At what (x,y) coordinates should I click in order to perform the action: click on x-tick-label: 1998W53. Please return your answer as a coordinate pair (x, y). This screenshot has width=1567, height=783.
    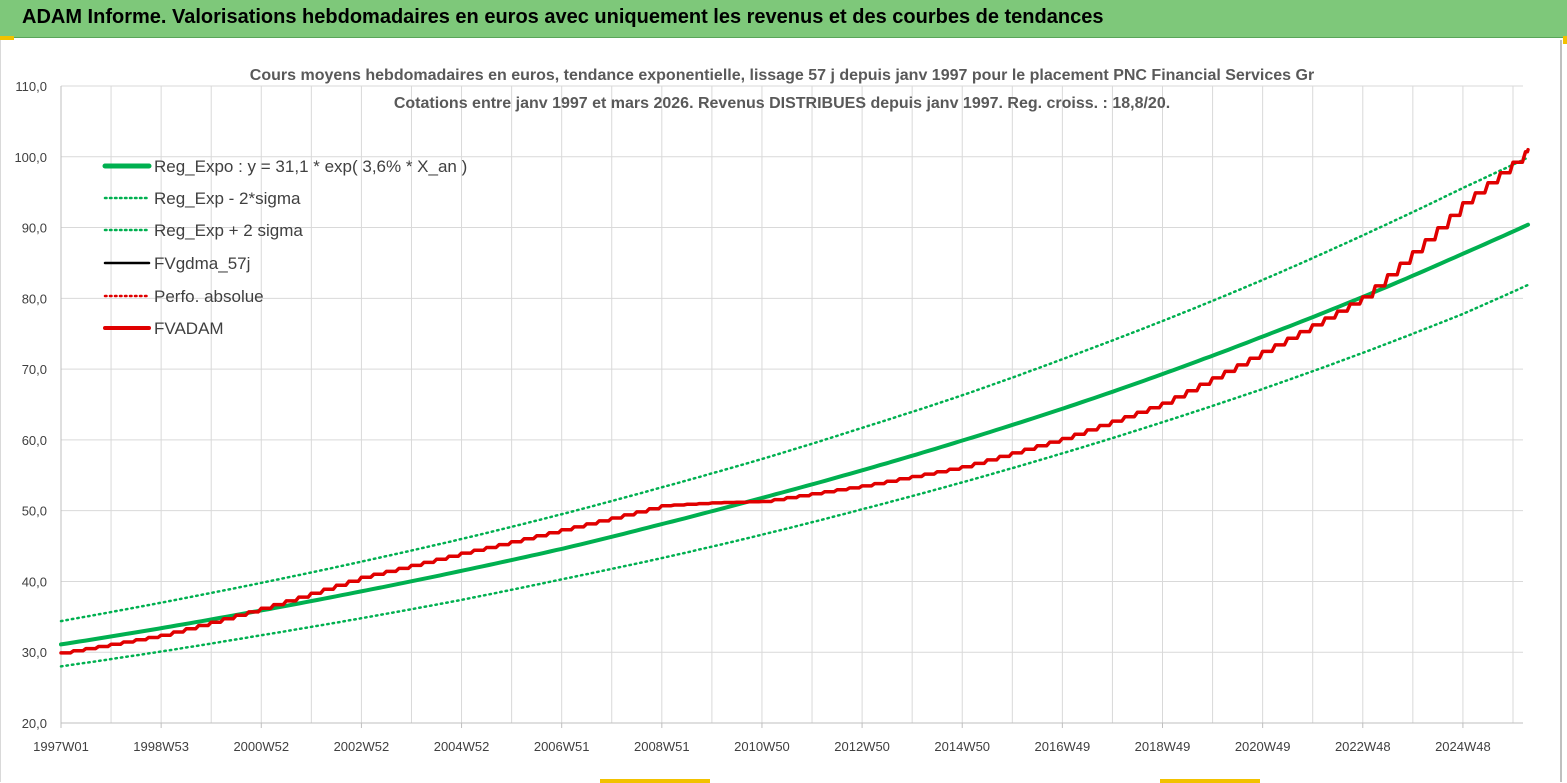
    Looking at the image, I should click on (161, 746).